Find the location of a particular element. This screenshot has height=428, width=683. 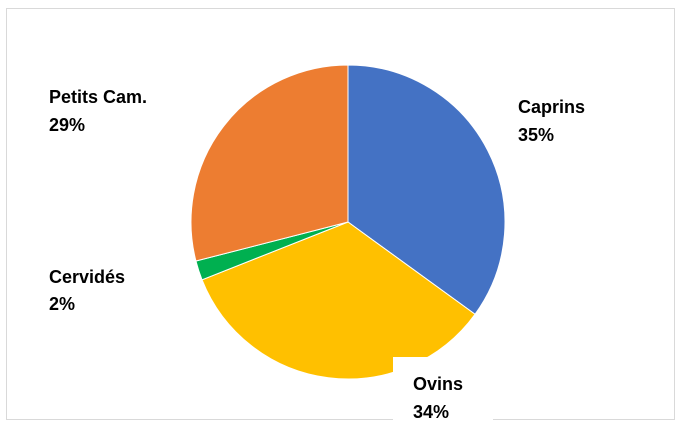

slice-label-cervides: Cervidés is located at coordinates (87, 277).